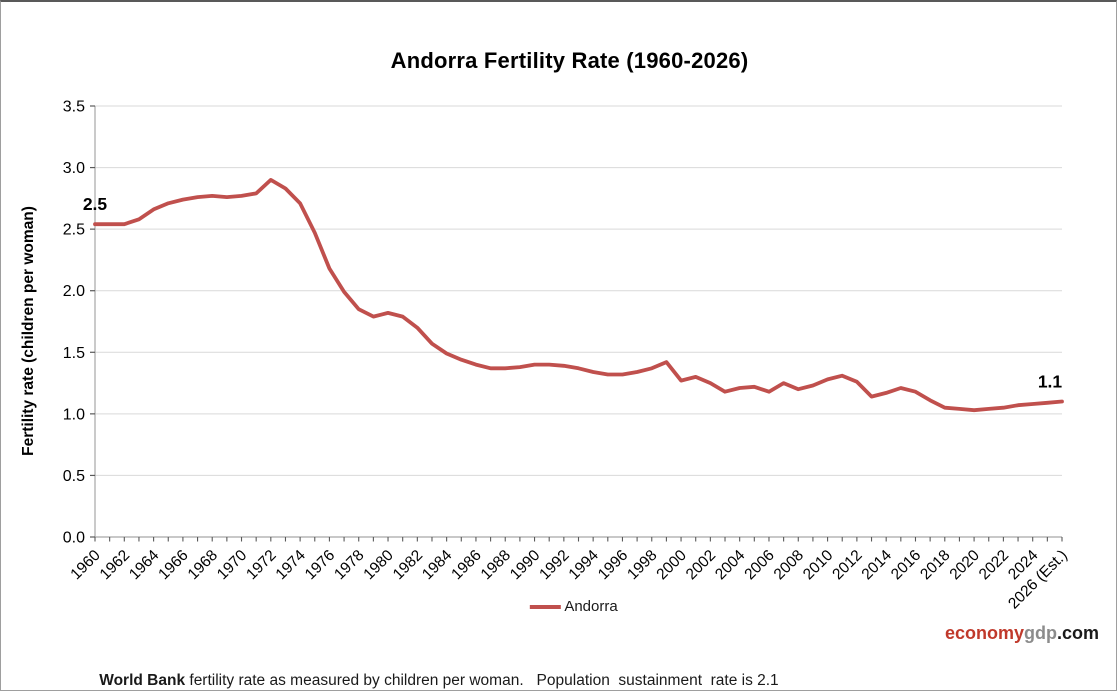 This screenshot has height=691, width=1117. What do you see at coordinates (591, 606) in the screenshot?
I see `legend-series-label: Andorra` at bounding box center [591, 606].